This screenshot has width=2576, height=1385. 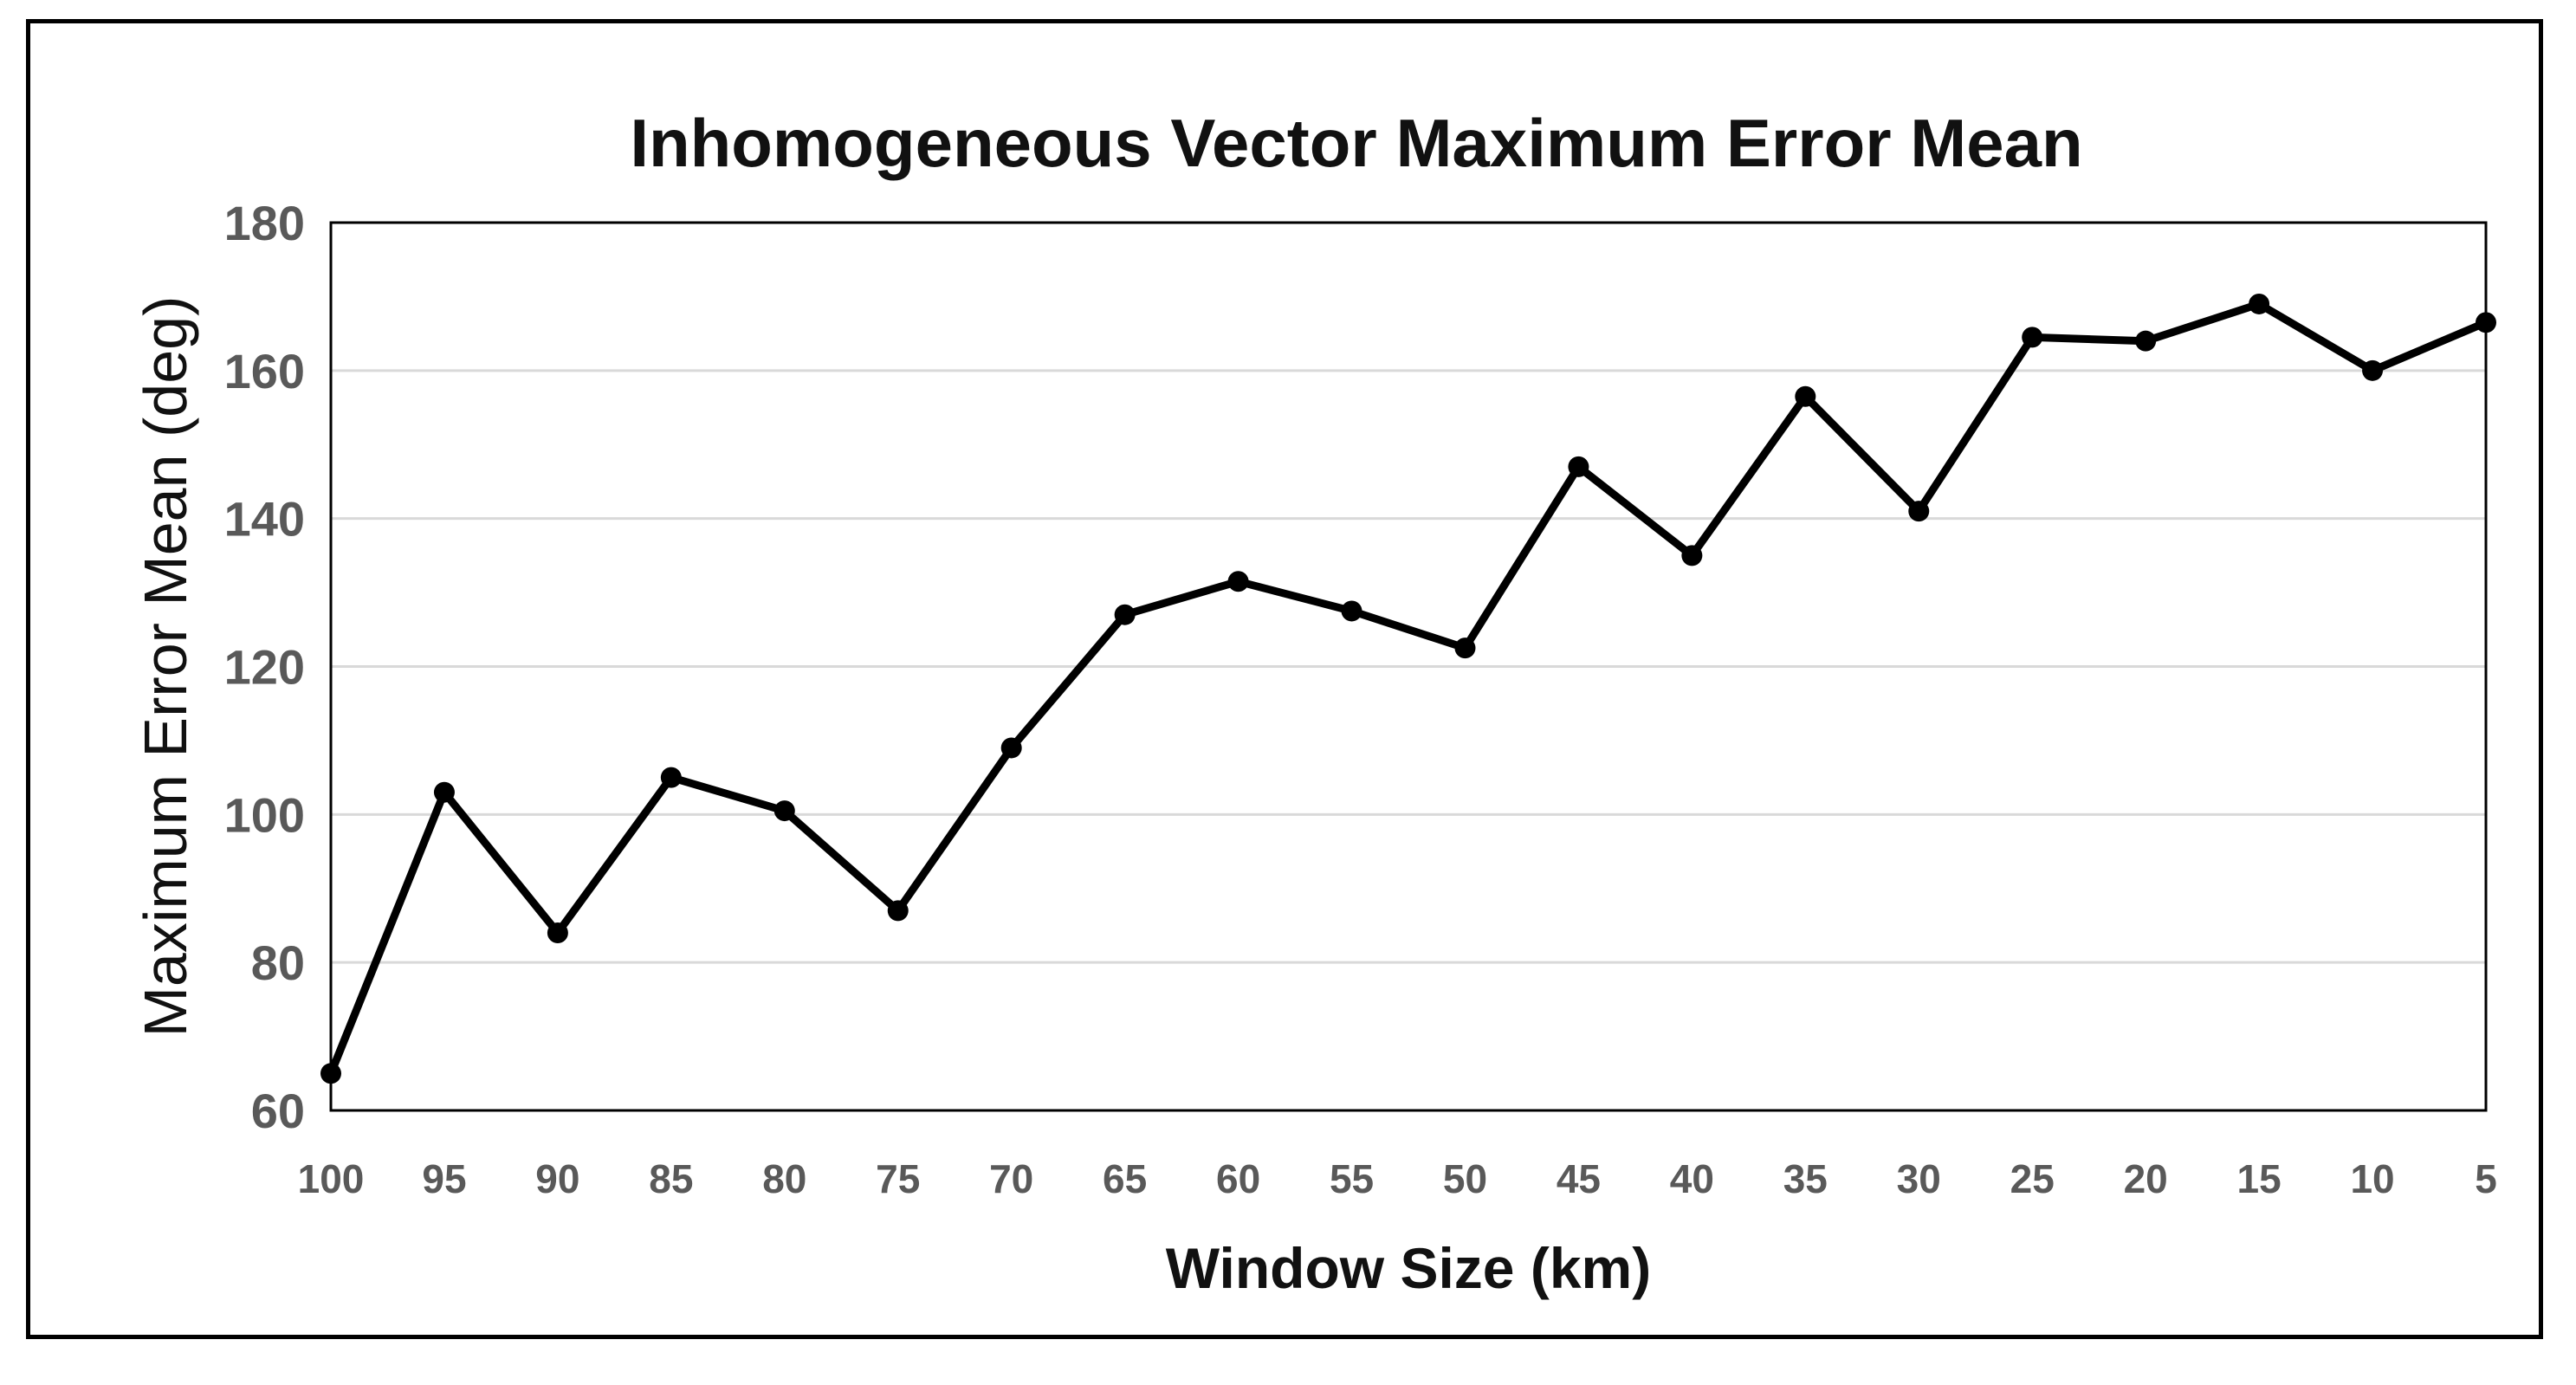 I want to click on x-tick-label: 15, so click(x=2259, y=1178).